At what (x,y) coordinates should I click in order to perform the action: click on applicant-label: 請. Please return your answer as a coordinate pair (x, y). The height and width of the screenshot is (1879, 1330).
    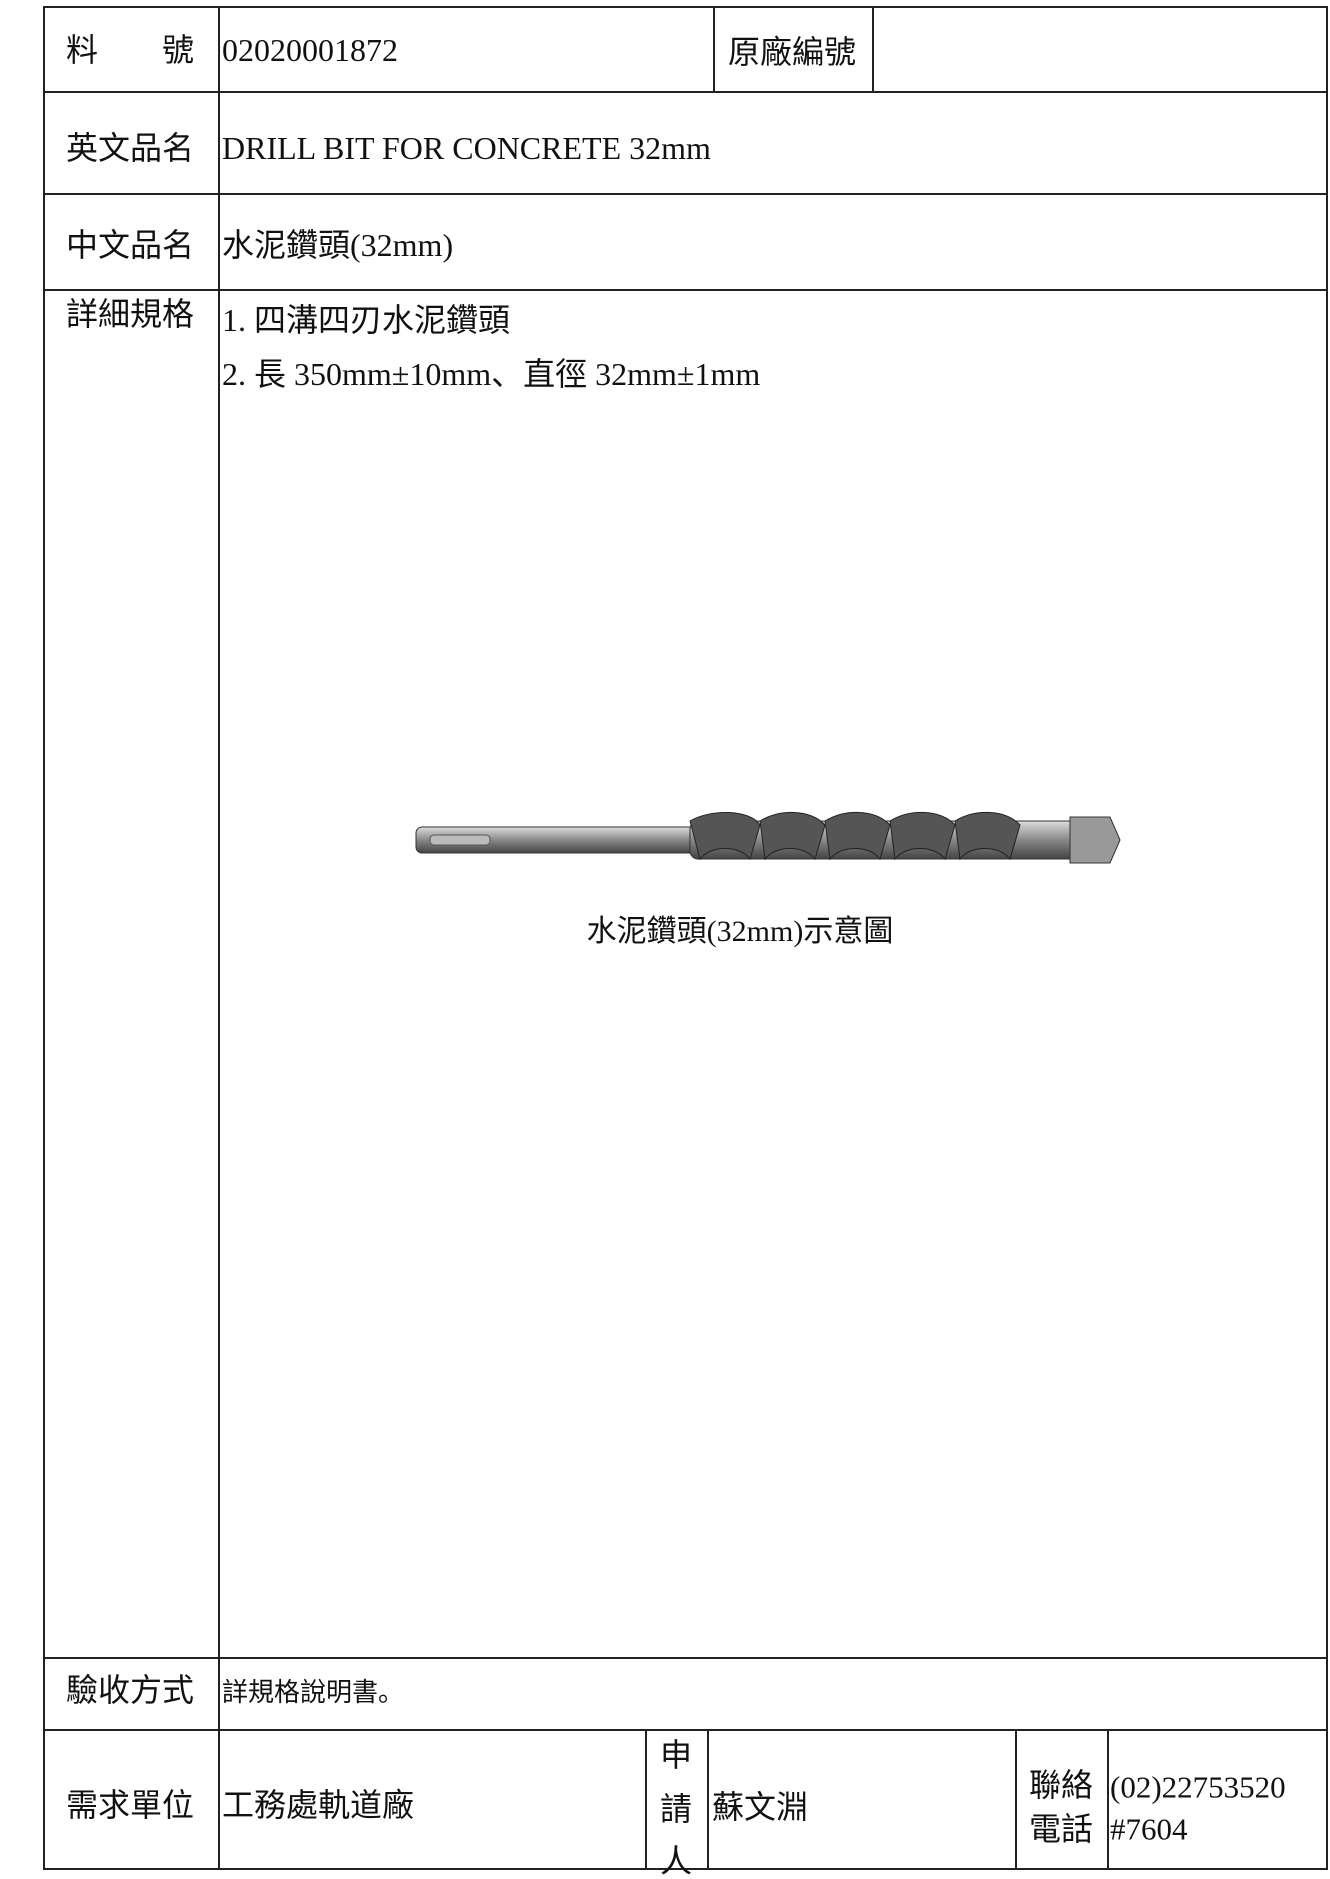
    Looking at the image, I should click on (676, 1809).